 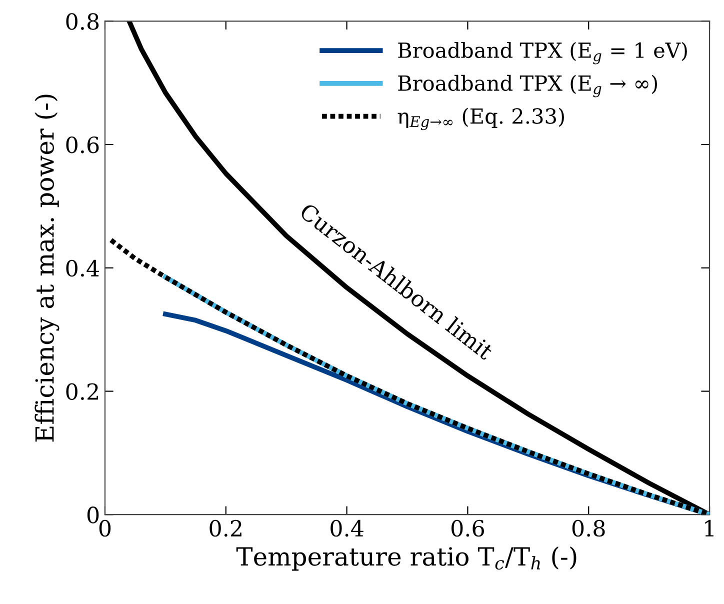 I want to click on legend-label: η$_{Eg→∞}$ (Eq. 2.33), so click(x=481, y=119).